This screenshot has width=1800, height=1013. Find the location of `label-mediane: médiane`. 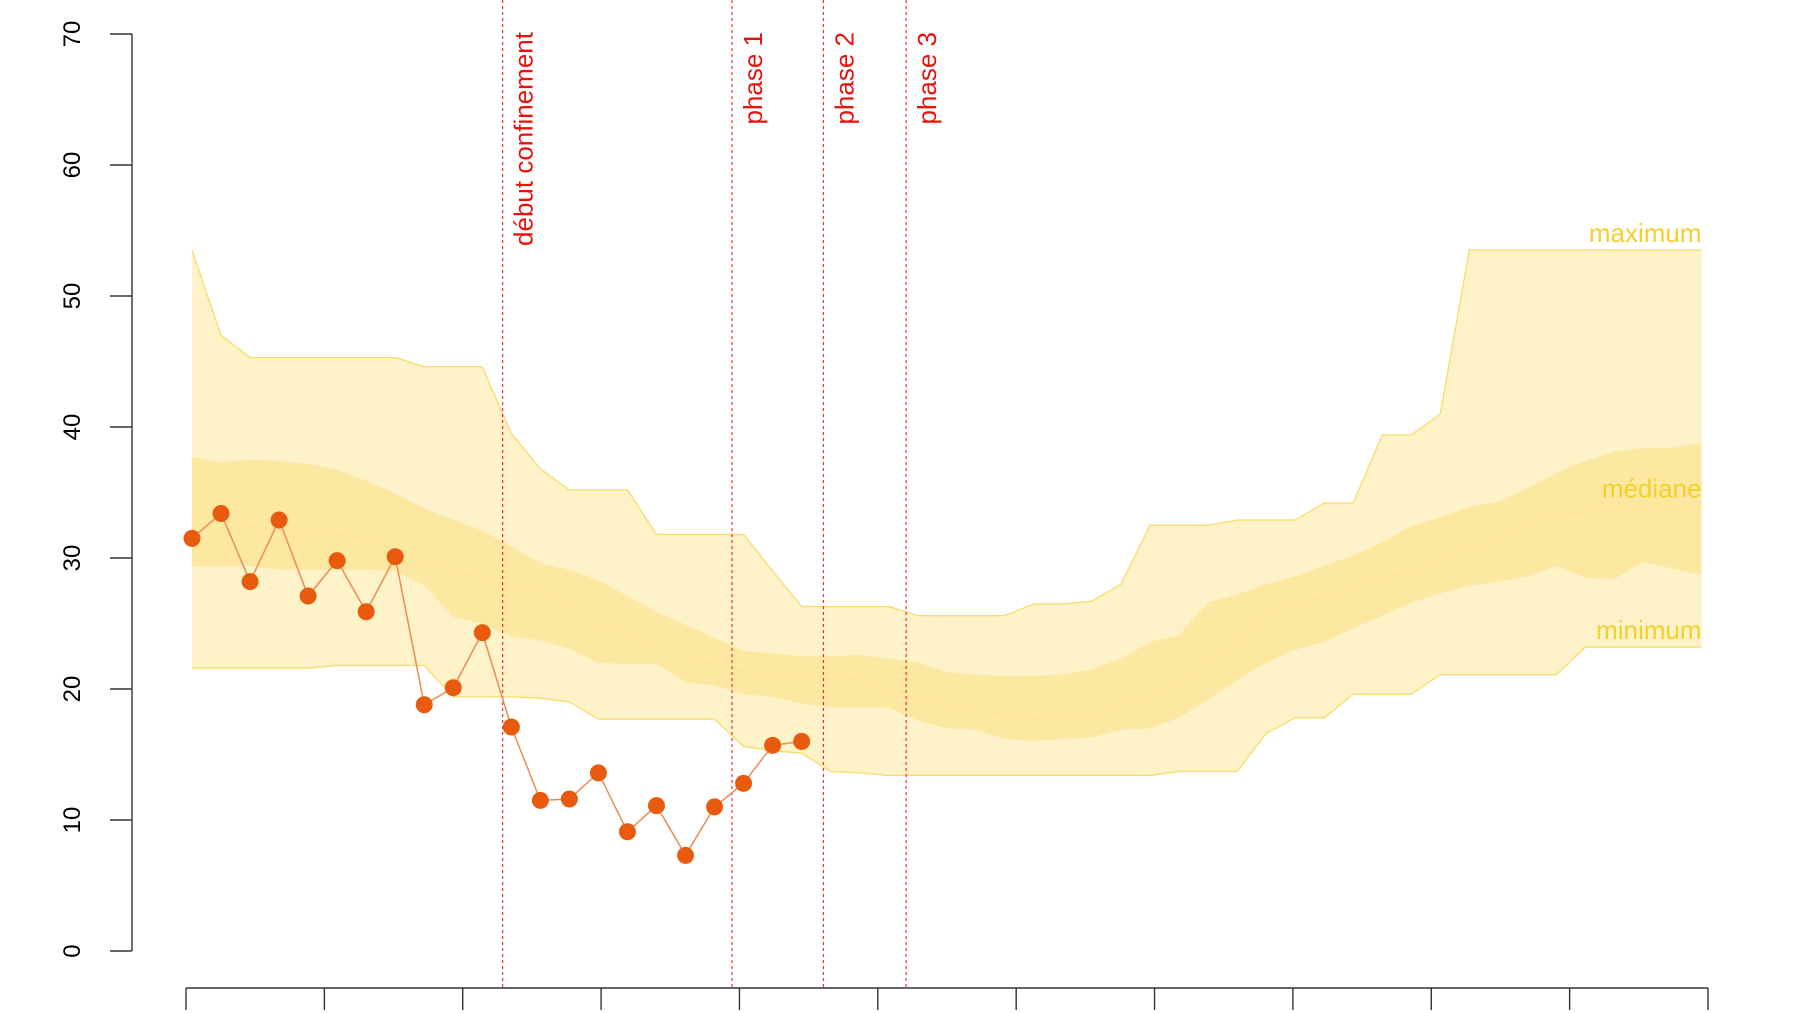

label-mediane: médiane is located at coordinates (1652, 489).